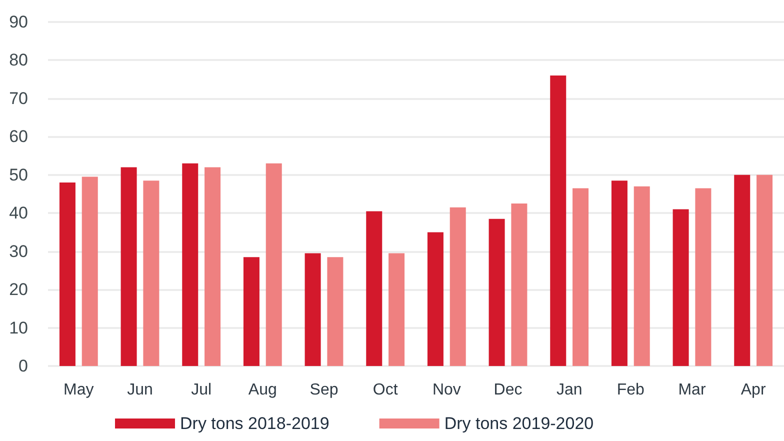 This screenshot has height=441, width=784. Describe the element at coordinates (262, 390) in the screenshot. I see `x-tick-label: Aug` at that location.